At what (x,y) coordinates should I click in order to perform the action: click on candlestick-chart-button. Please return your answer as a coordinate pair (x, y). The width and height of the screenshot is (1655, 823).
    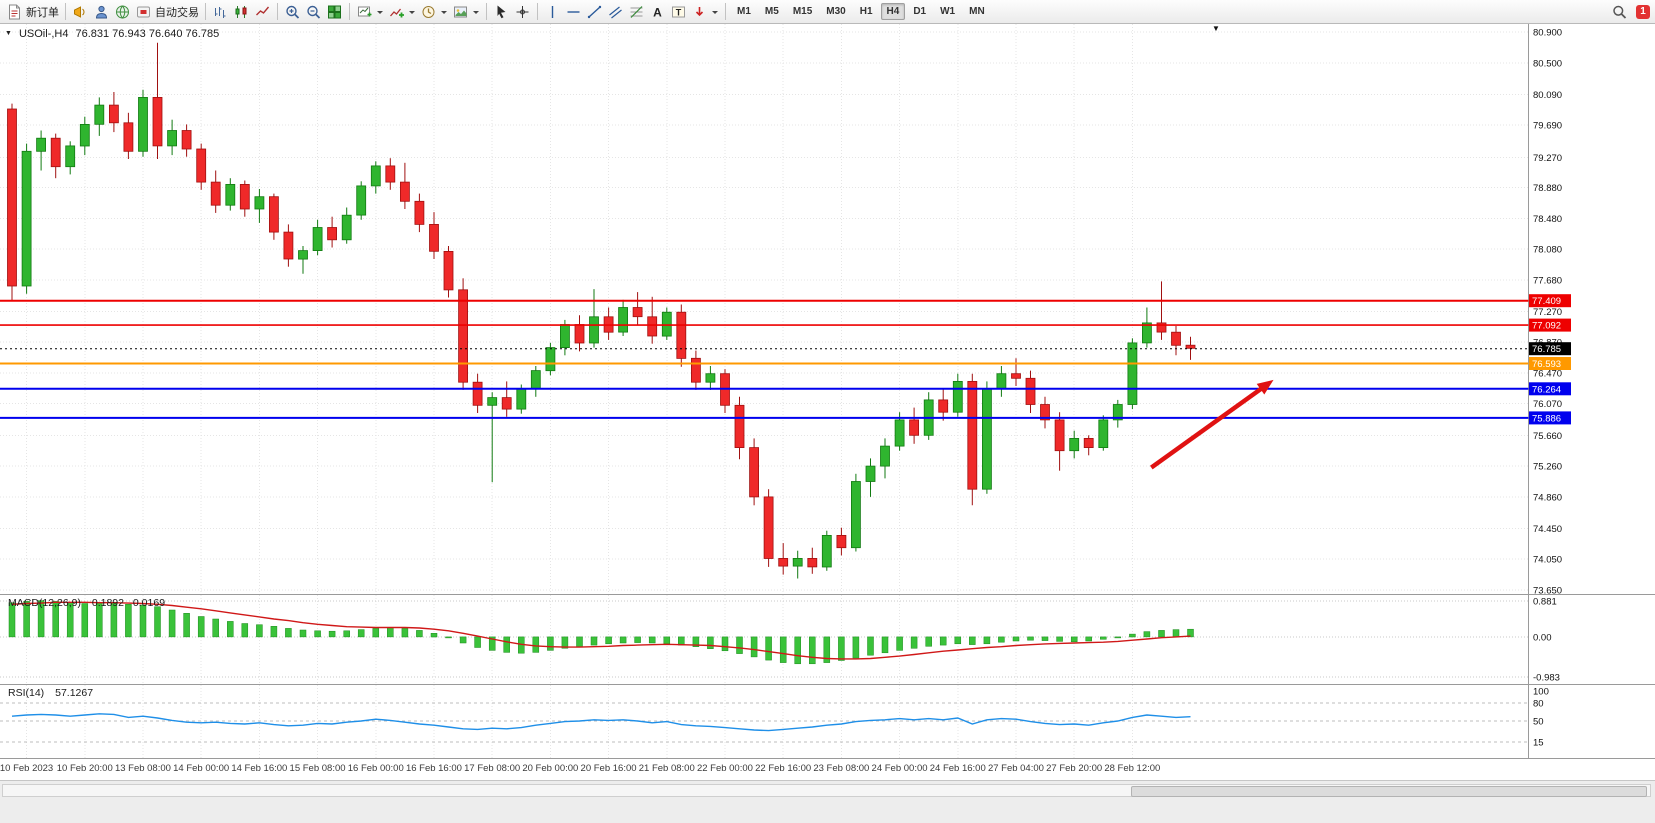
    Looking at the image, I should click on (241, 12).